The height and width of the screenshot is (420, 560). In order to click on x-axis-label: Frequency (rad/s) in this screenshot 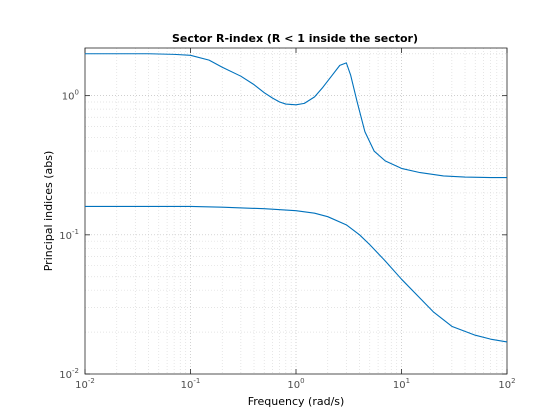, I will do `click(296, 401)`.